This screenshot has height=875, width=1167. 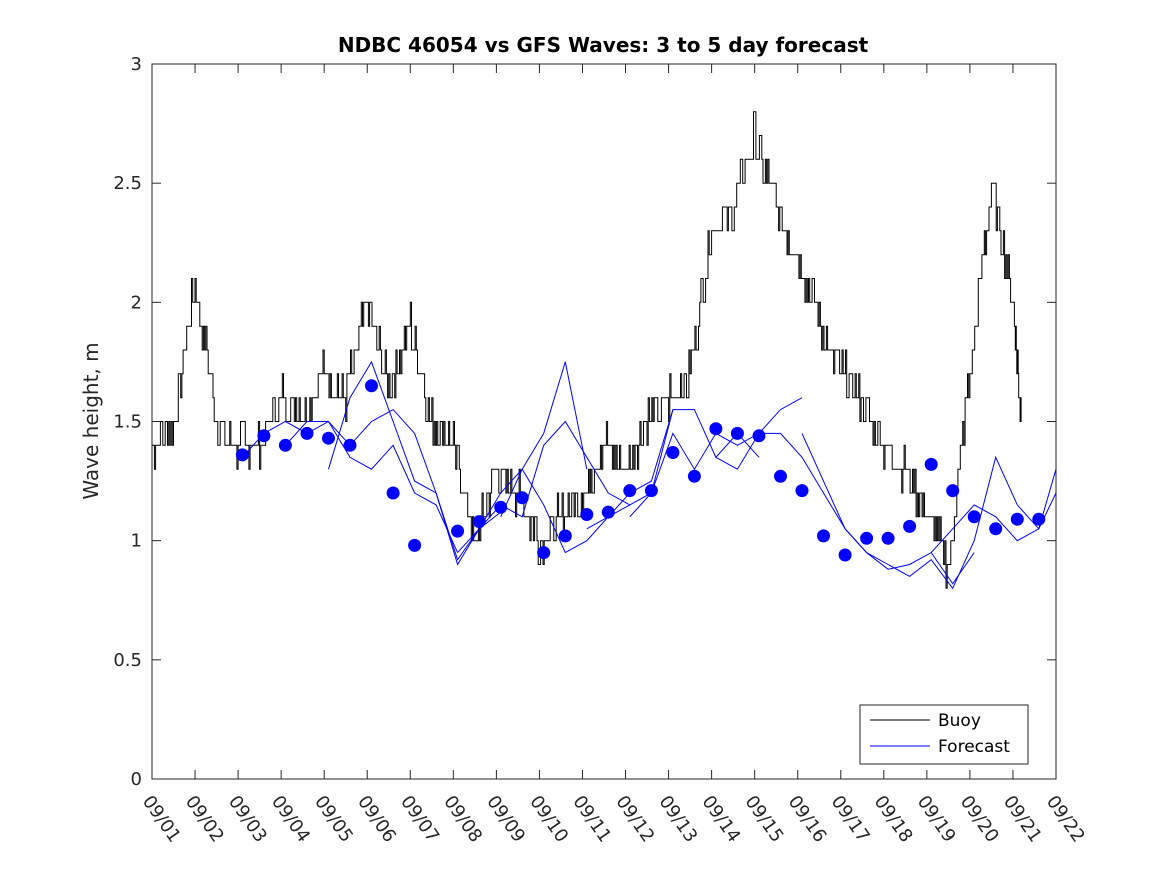 What do you see at coordinates (634, 819) in the screenshot?
I see `x-tick-label: 09/12` at bounding box center [634, 819].